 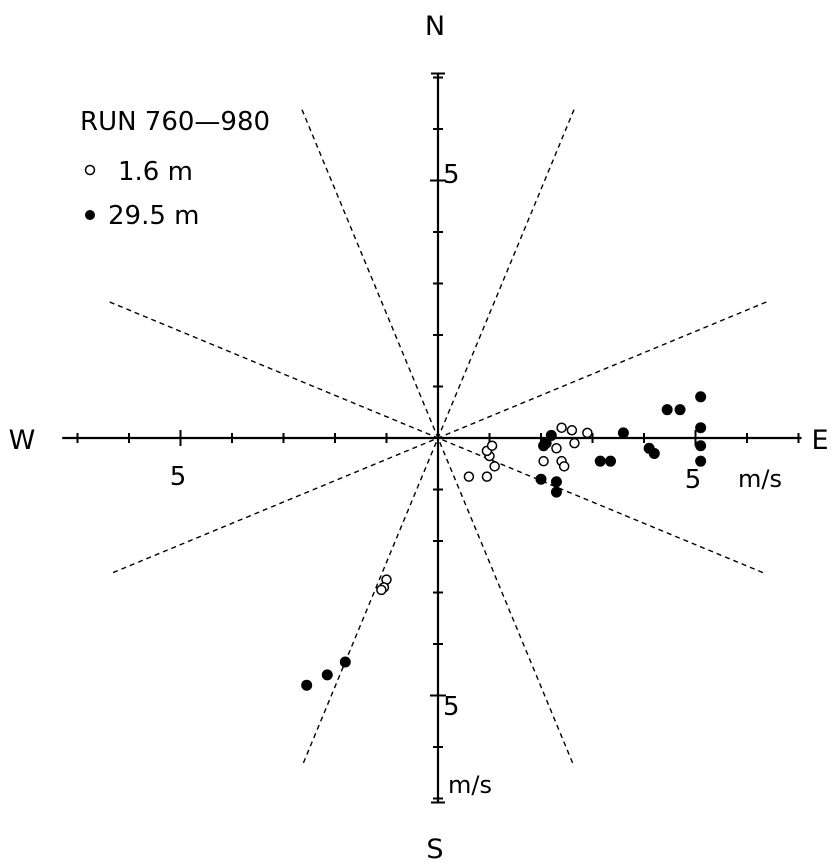 I want to click on compass-south-label: S, so click(x=434, y=849).